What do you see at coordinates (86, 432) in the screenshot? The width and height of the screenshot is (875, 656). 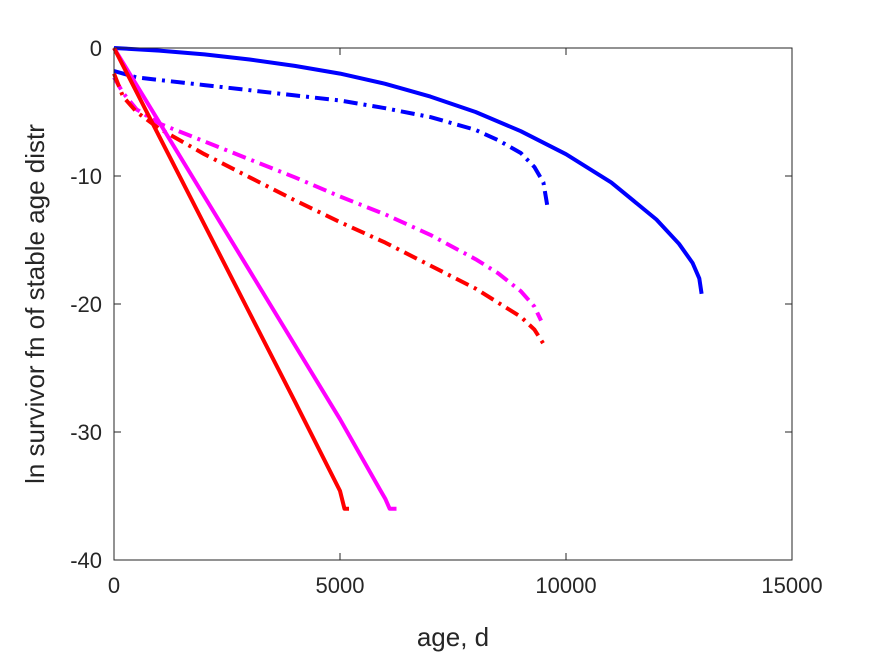 I see `y-tick-label: -30` at bounding box center [86, 432].